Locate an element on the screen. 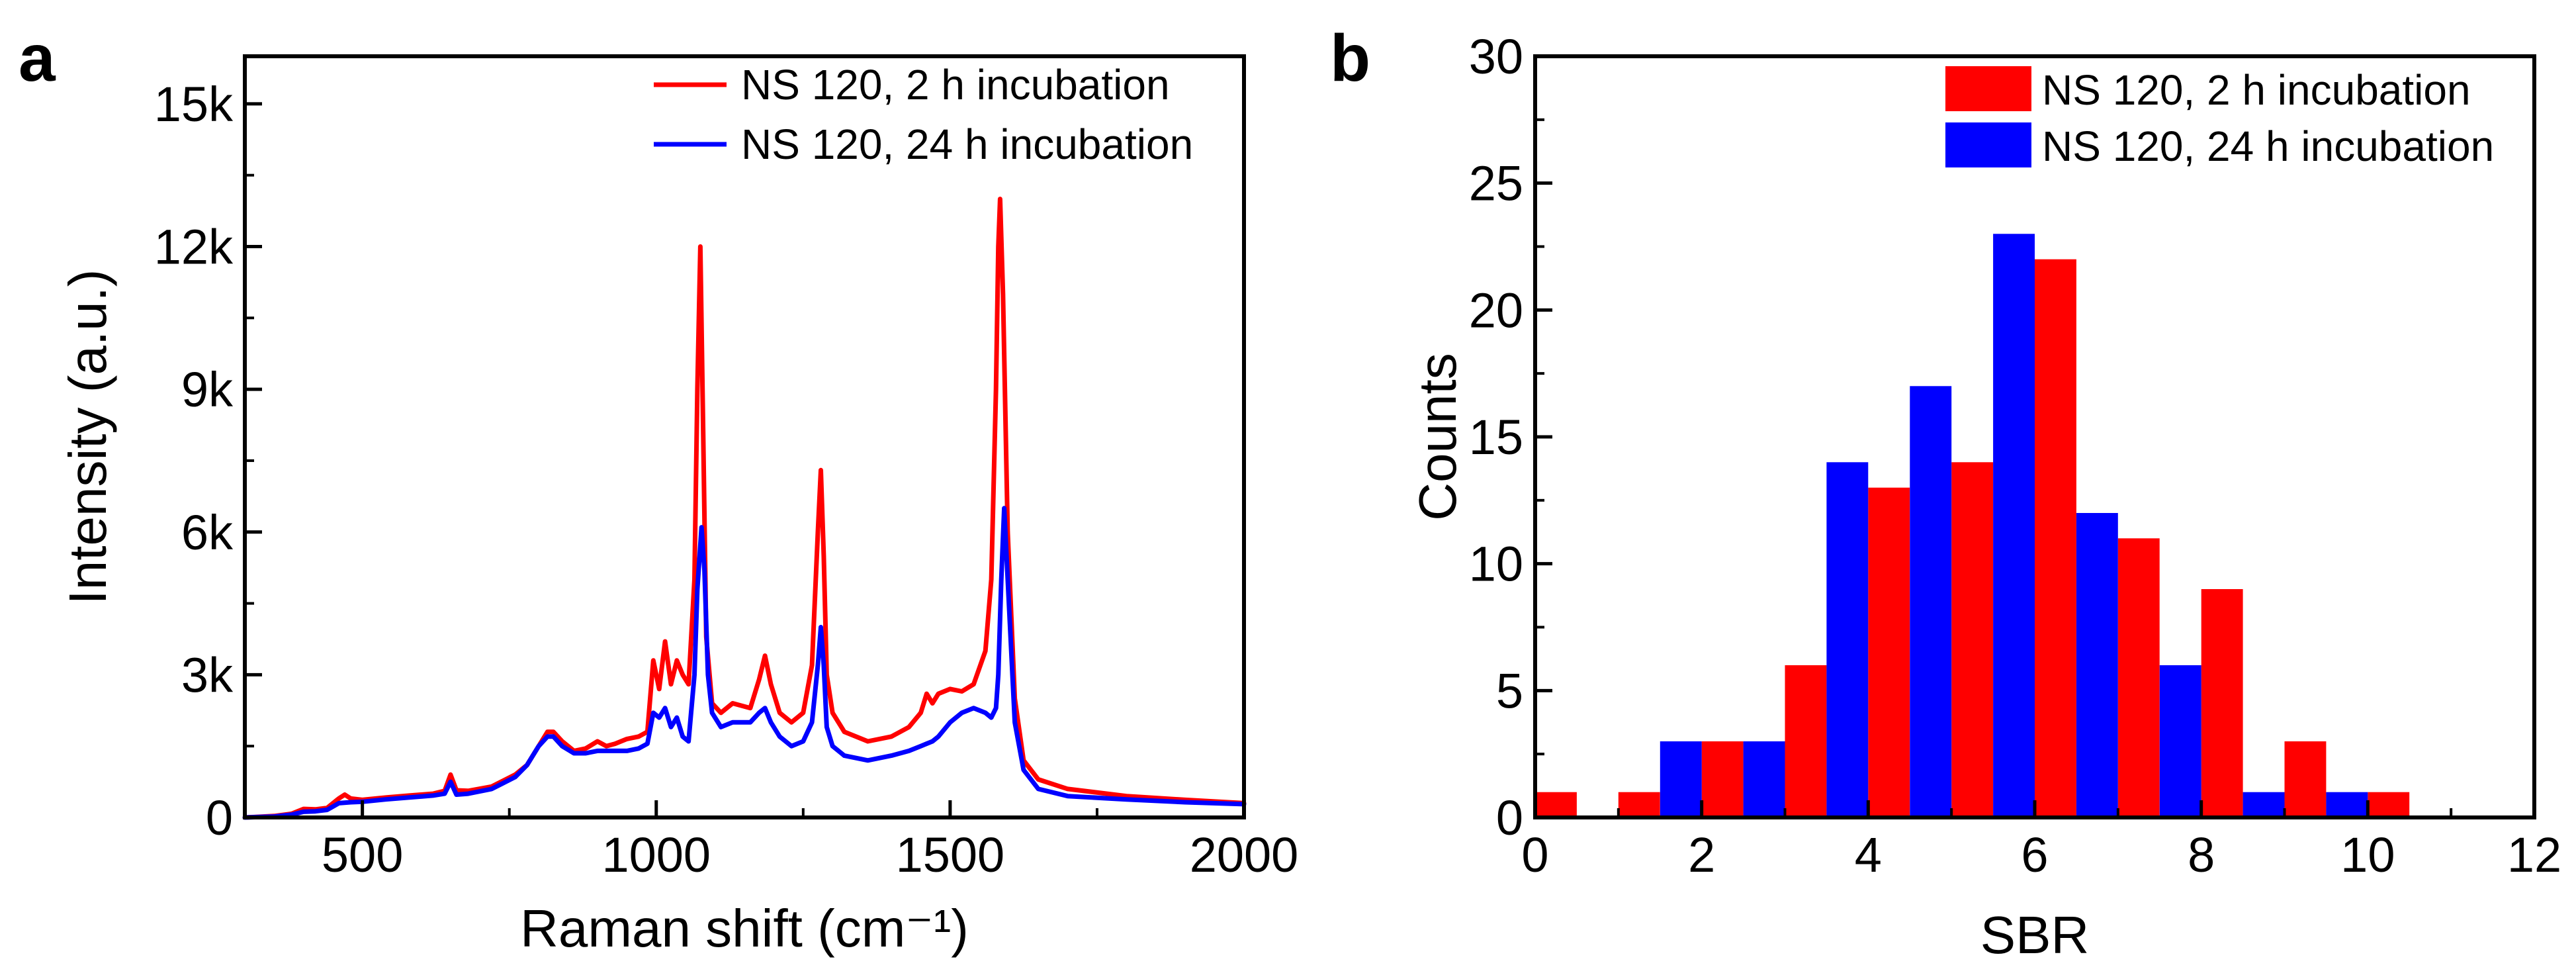 The image size is (2576, 975). y-tick-label: 6k is located at coordinates (207, 532).